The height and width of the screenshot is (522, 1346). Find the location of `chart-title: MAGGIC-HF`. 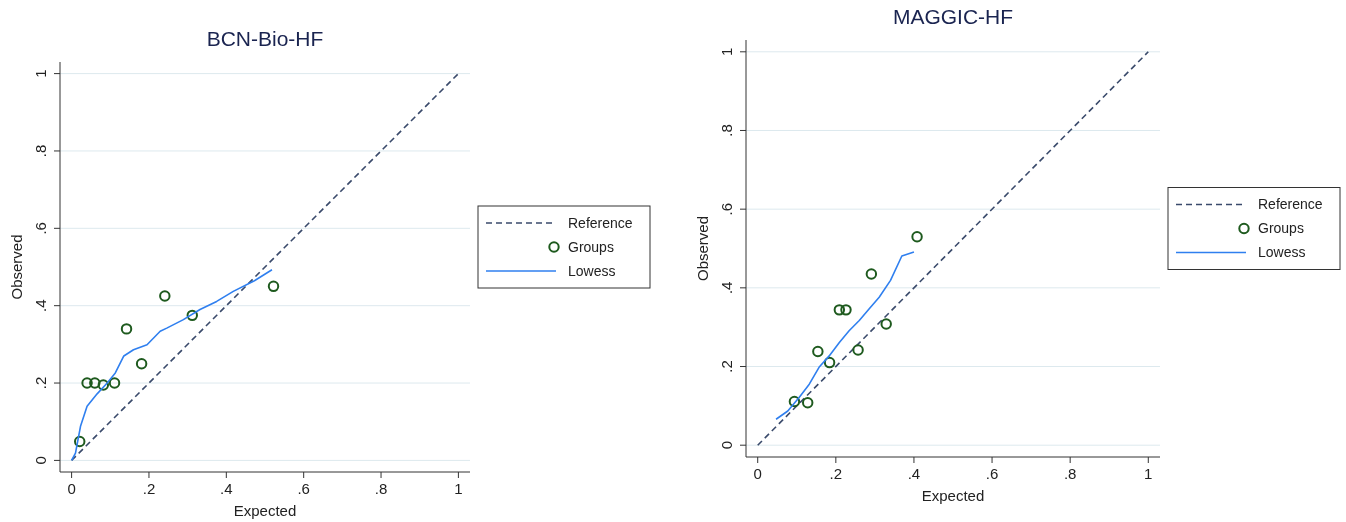

chart-title: MAGGIC-HF is located at coordinates (953, 16).